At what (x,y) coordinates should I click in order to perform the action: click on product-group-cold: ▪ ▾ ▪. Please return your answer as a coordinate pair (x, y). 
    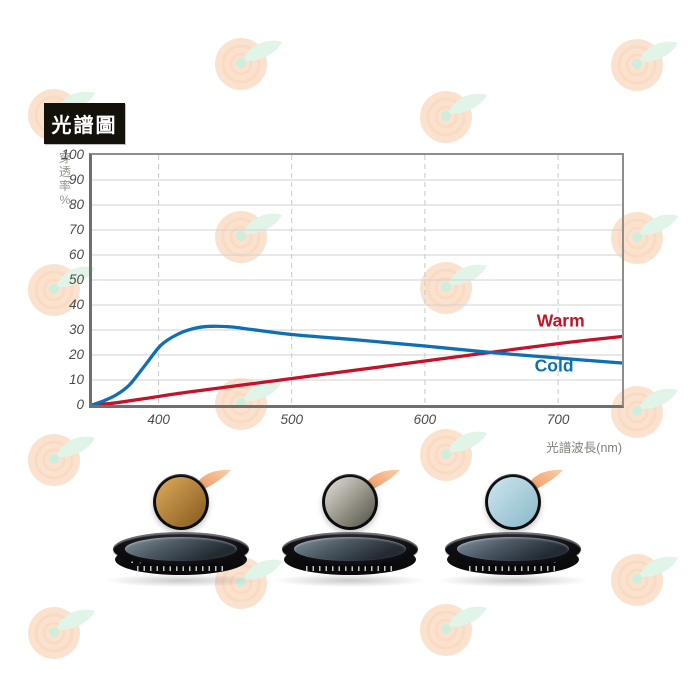
    Looking at the image, I should click on (513, 530).